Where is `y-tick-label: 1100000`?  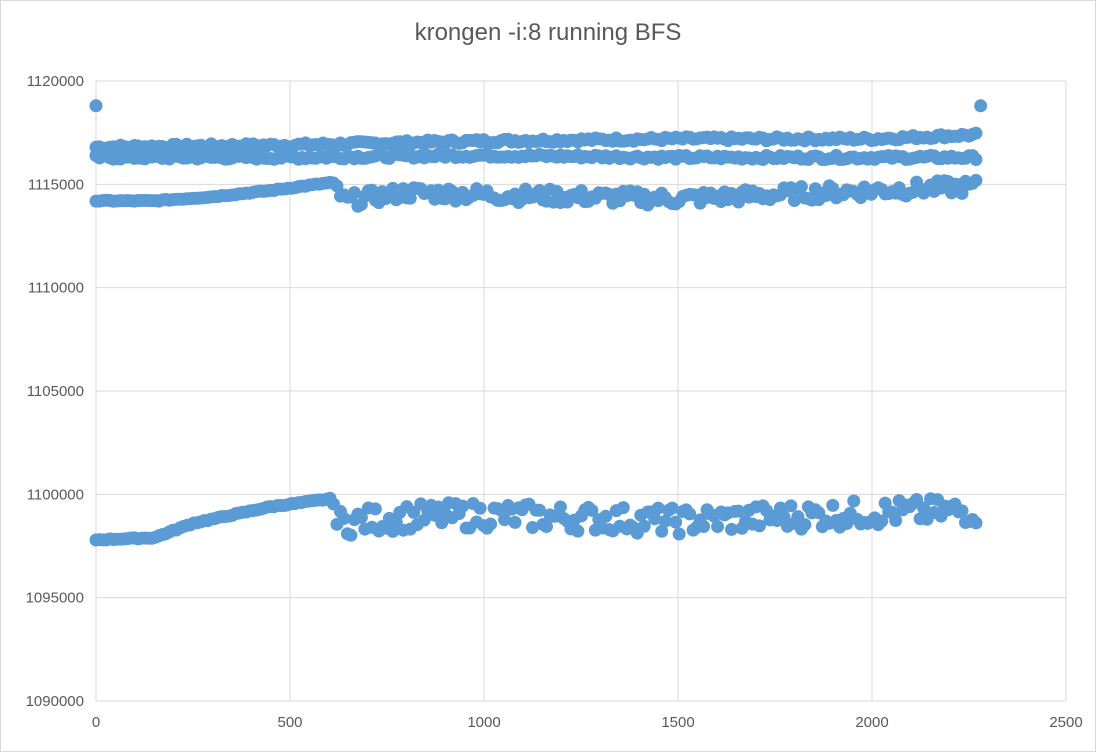 y-tick-label: 1100000 is located at coordinates (55, 494).